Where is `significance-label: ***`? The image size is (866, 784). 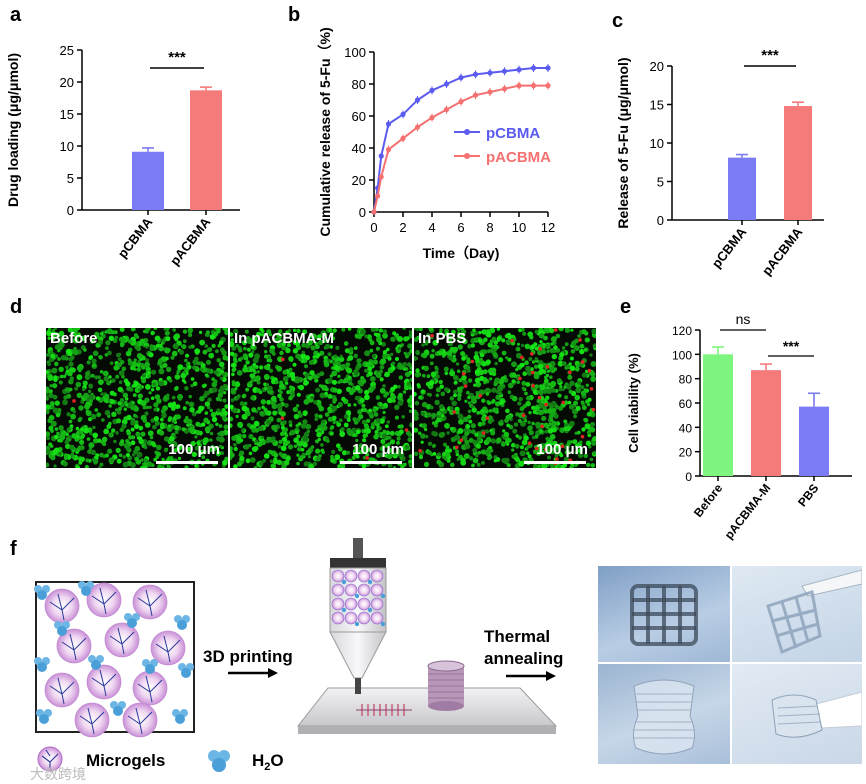
significance-label: *** is located at coordinates (177, 57).